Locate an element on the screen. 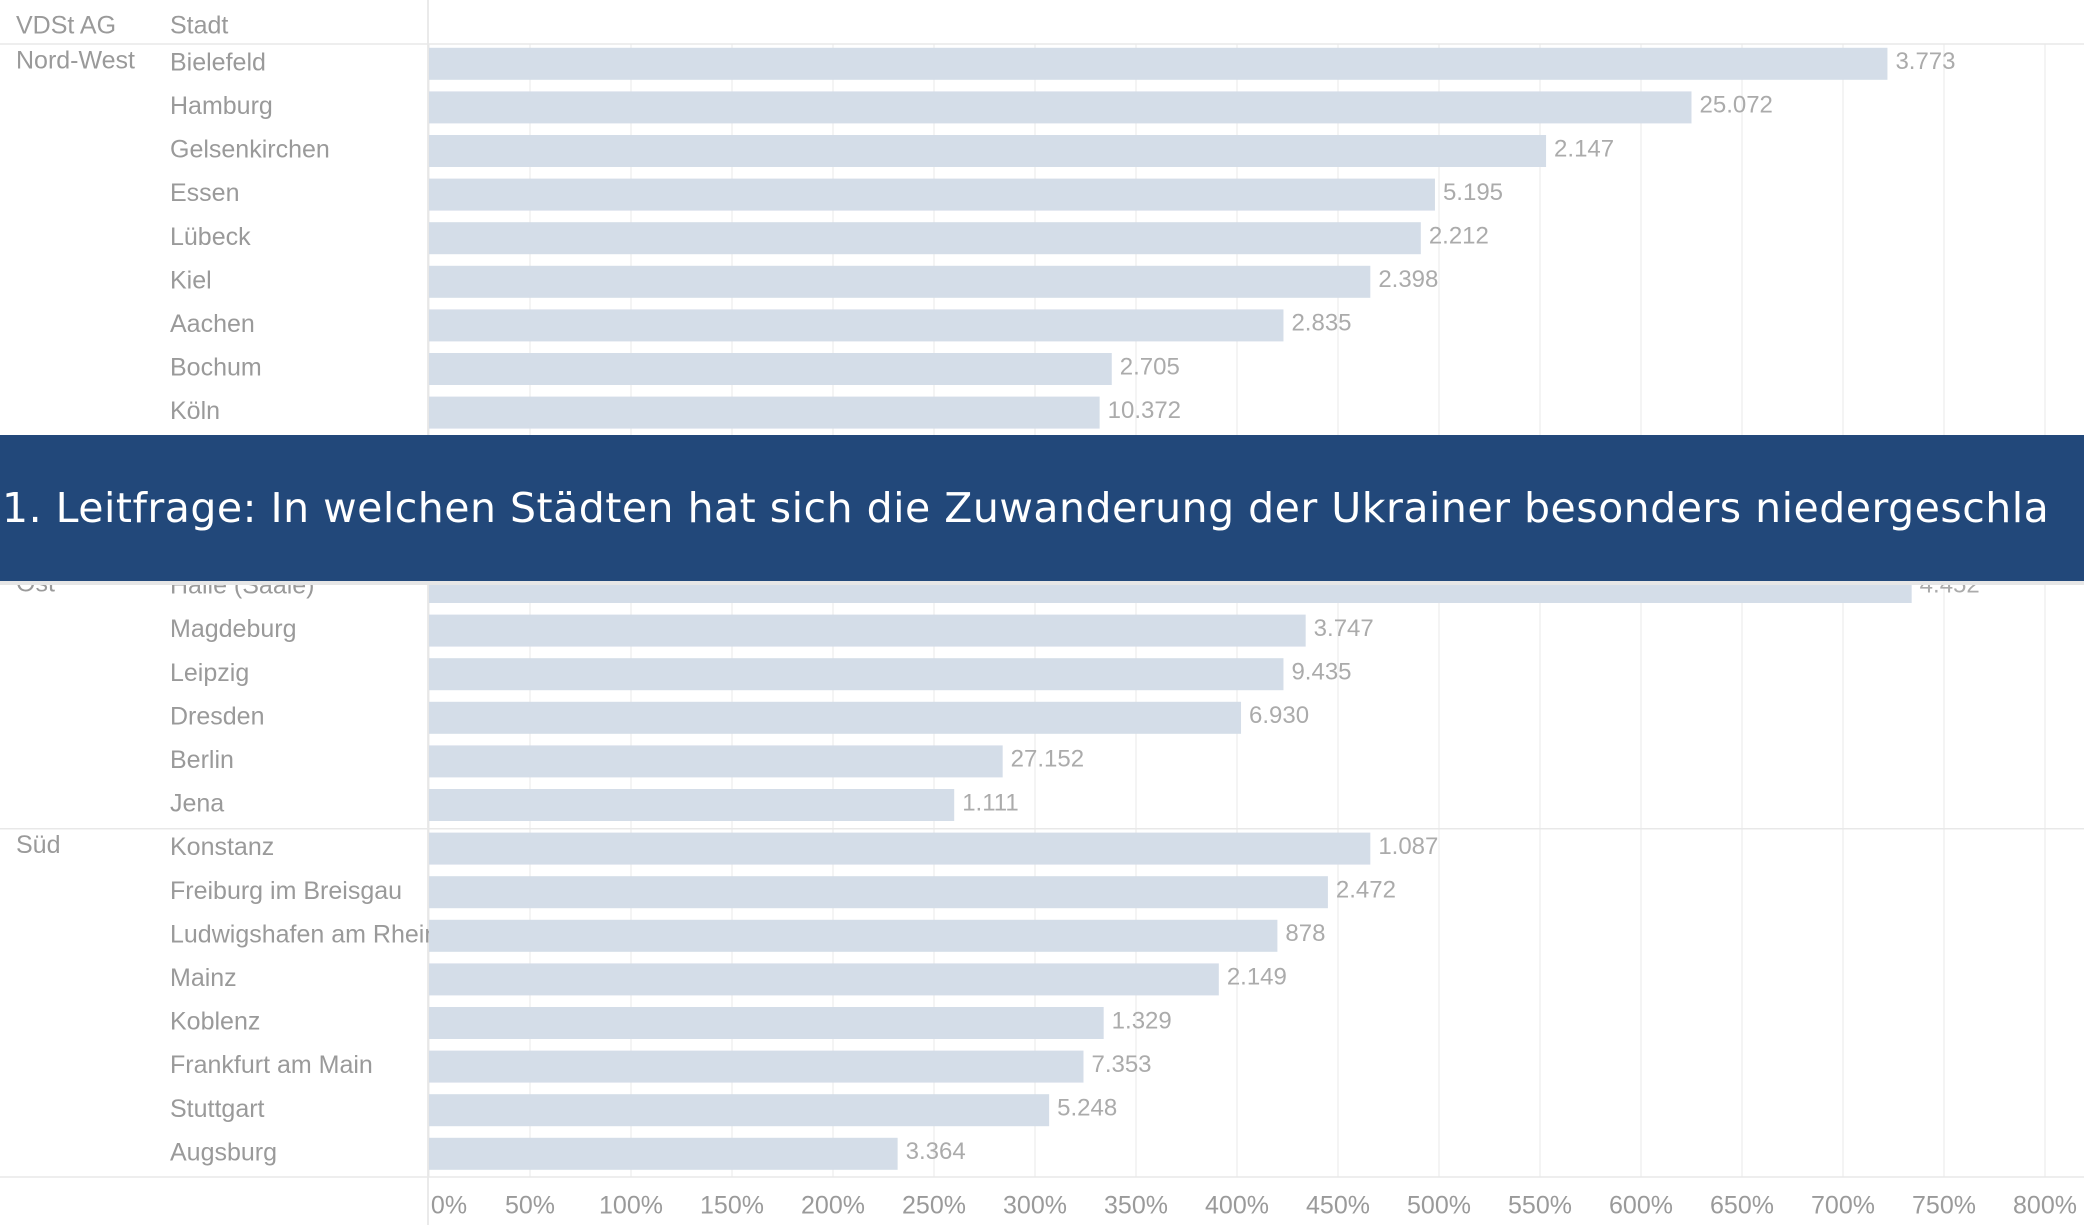  category-label: Aachen is located at coordinates (212, 324).